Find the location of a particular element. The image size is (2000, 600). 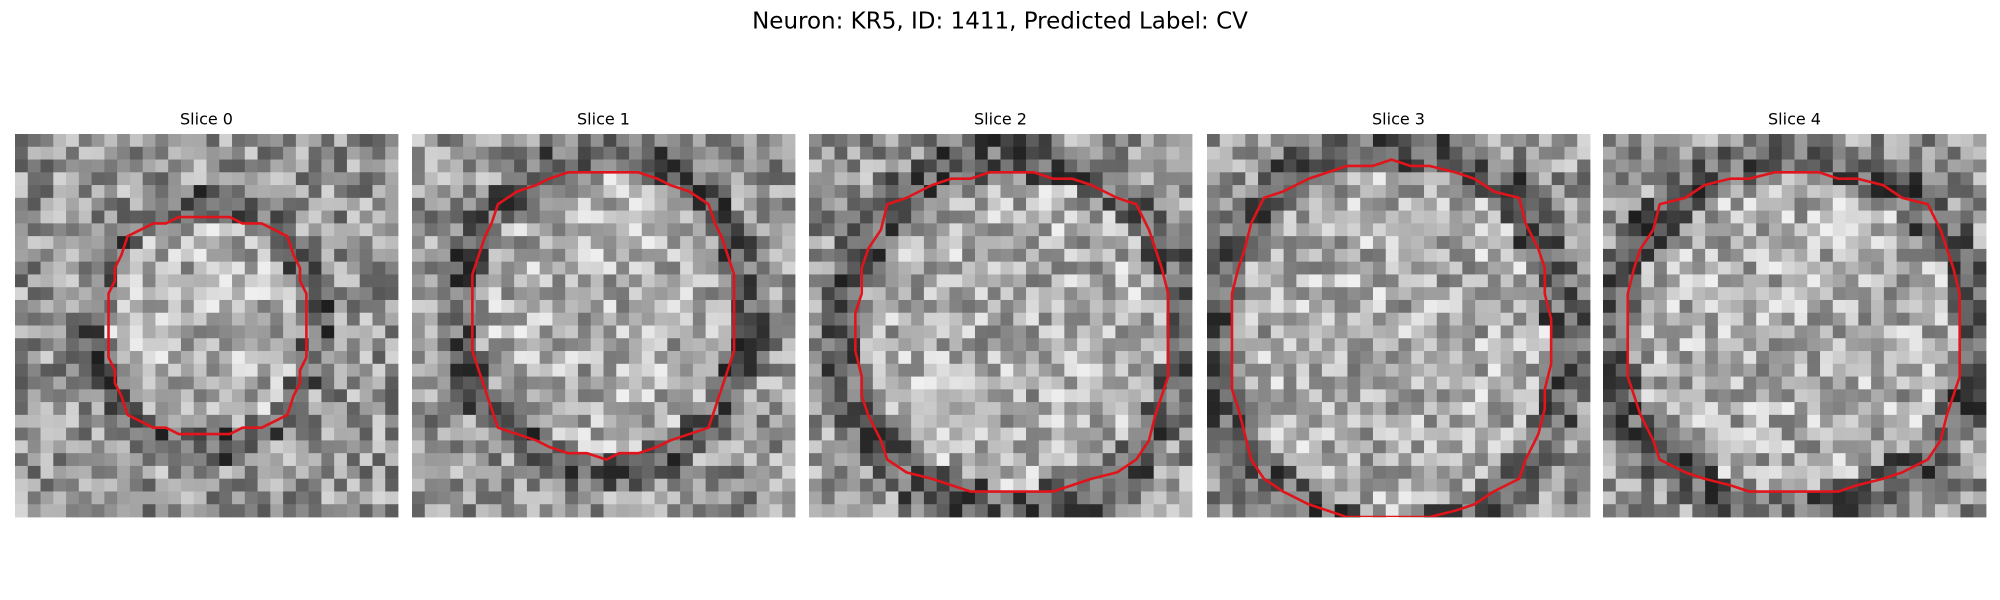

panel-title: Slice 4 is located at coordinates (1794, 119).